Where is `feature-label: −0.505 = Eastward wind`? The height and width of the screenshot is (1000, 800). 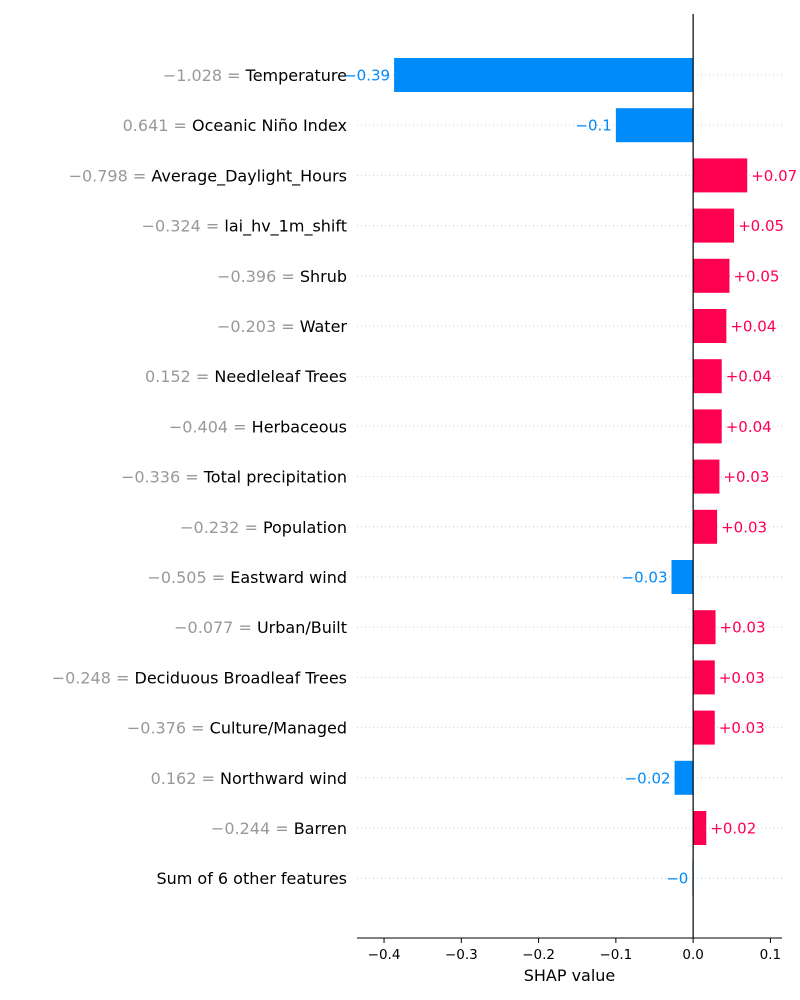
feature-label: −0.505 = Eastward wind is located at coordinates (247, 577).